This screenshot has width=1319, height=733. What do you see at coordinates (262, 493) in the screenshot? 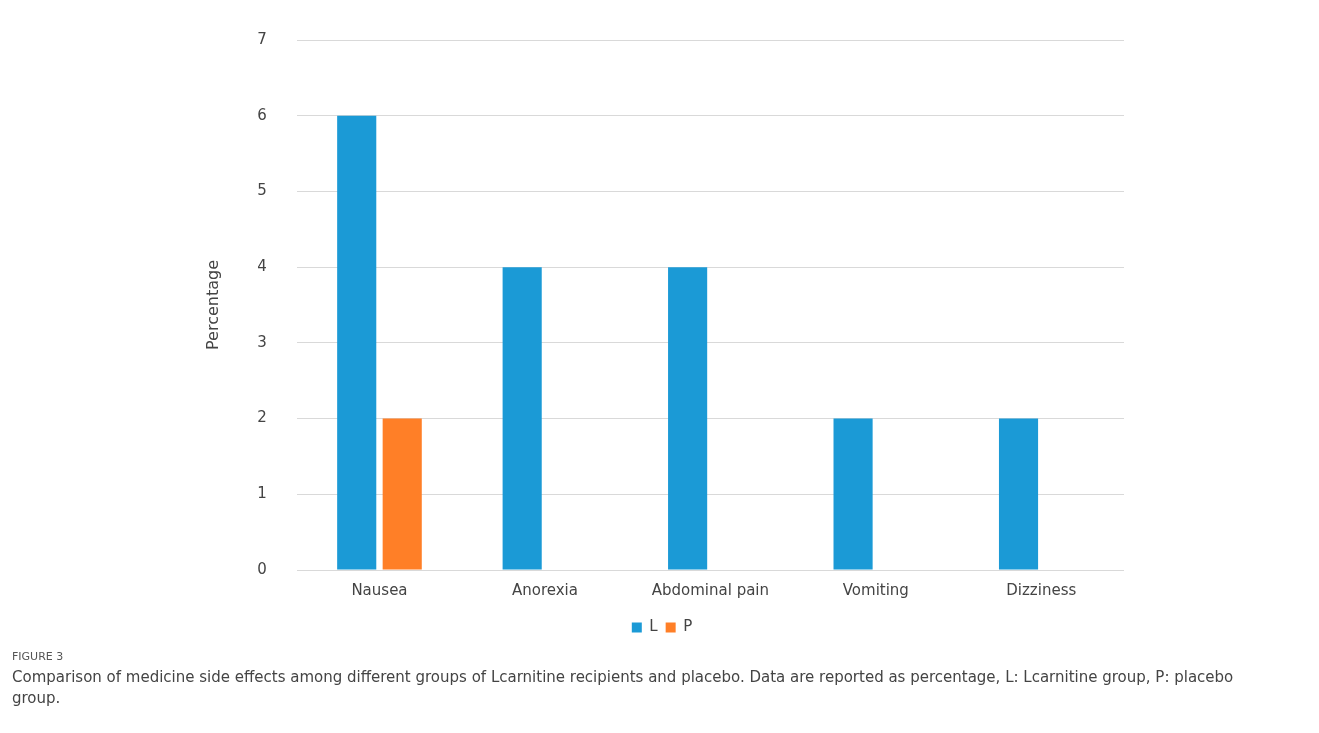
I see `y-tick-label: 1` at bounding box center [262, 493].